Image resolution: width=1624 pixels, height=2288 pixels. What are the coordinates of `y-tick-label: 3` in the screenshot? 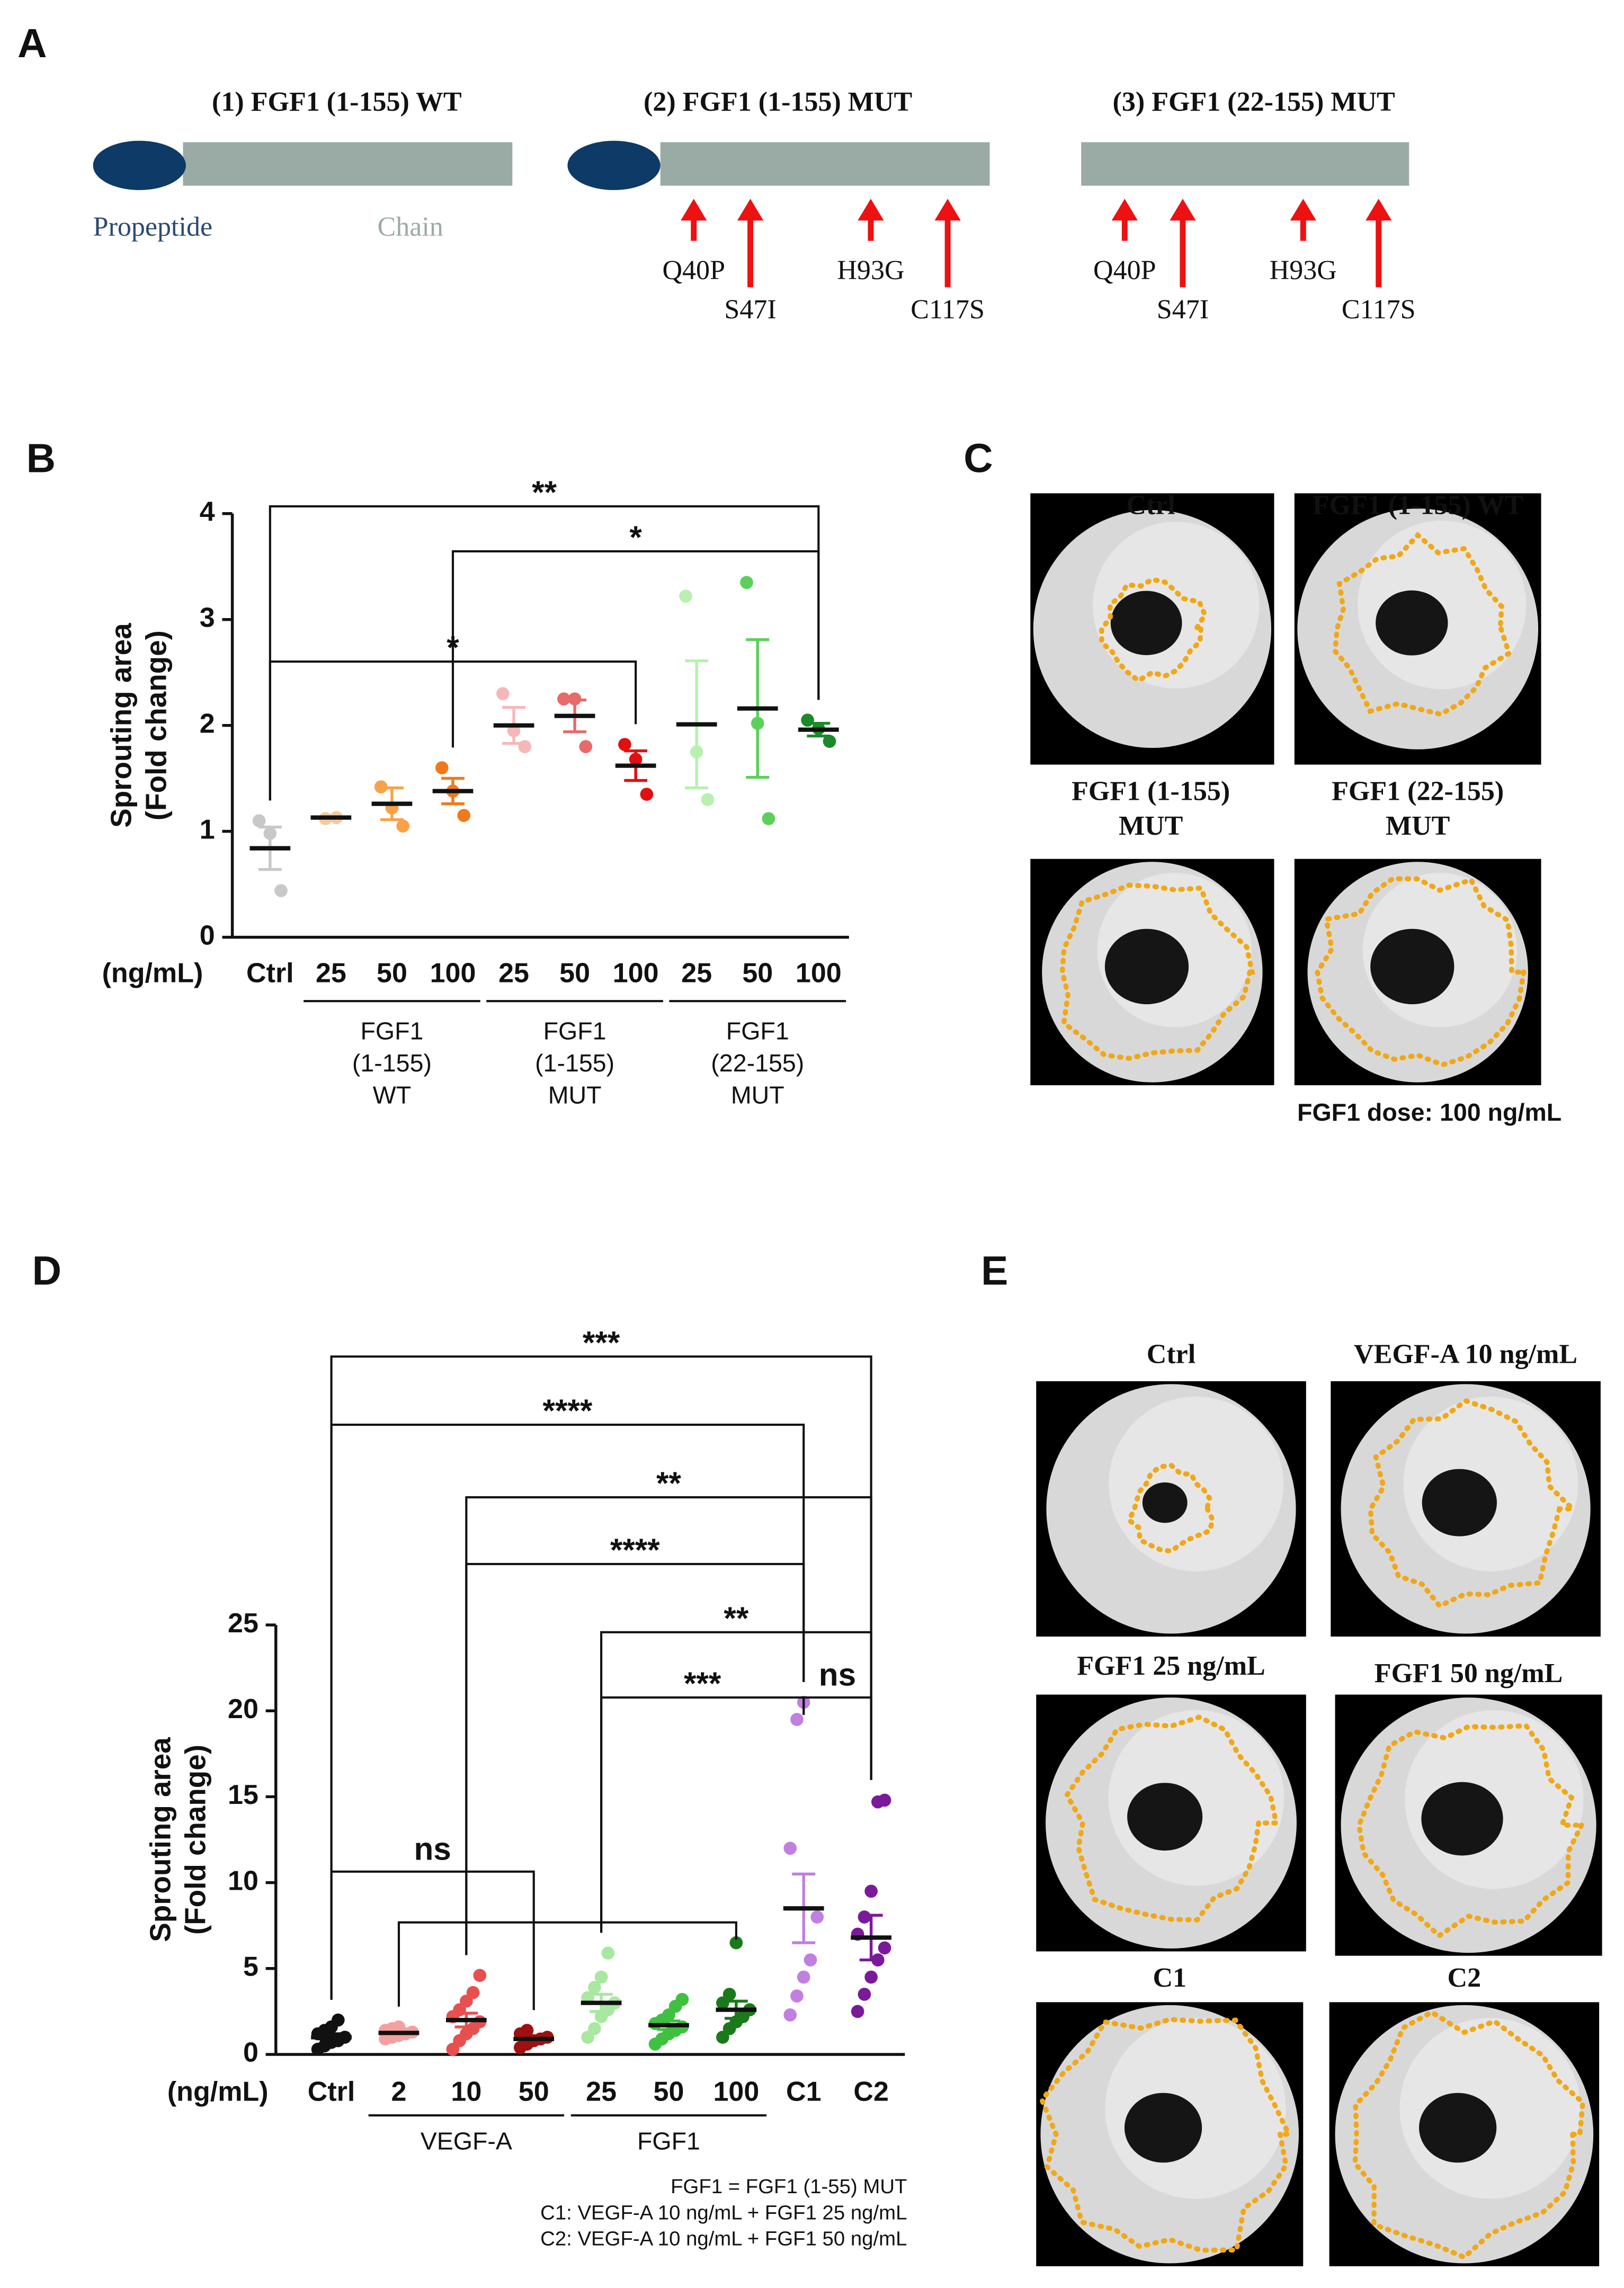 It's located at (207, 618).